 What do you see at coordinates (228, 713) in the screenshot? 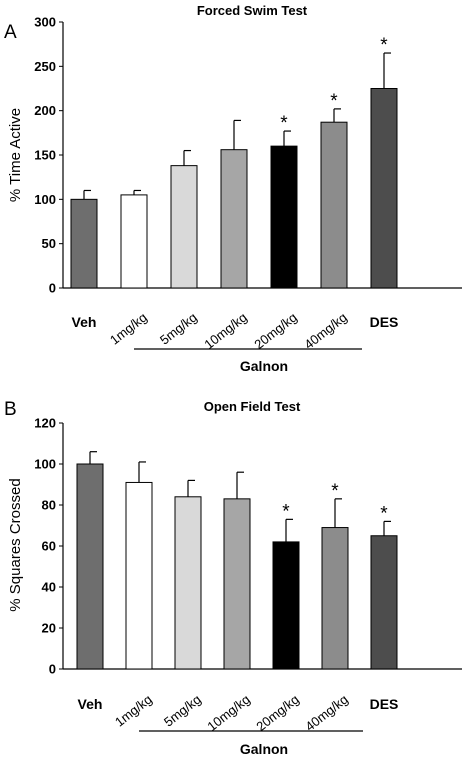
I see `panel-b-category-label: 10mg/kg` at bounding box center [228, 713].